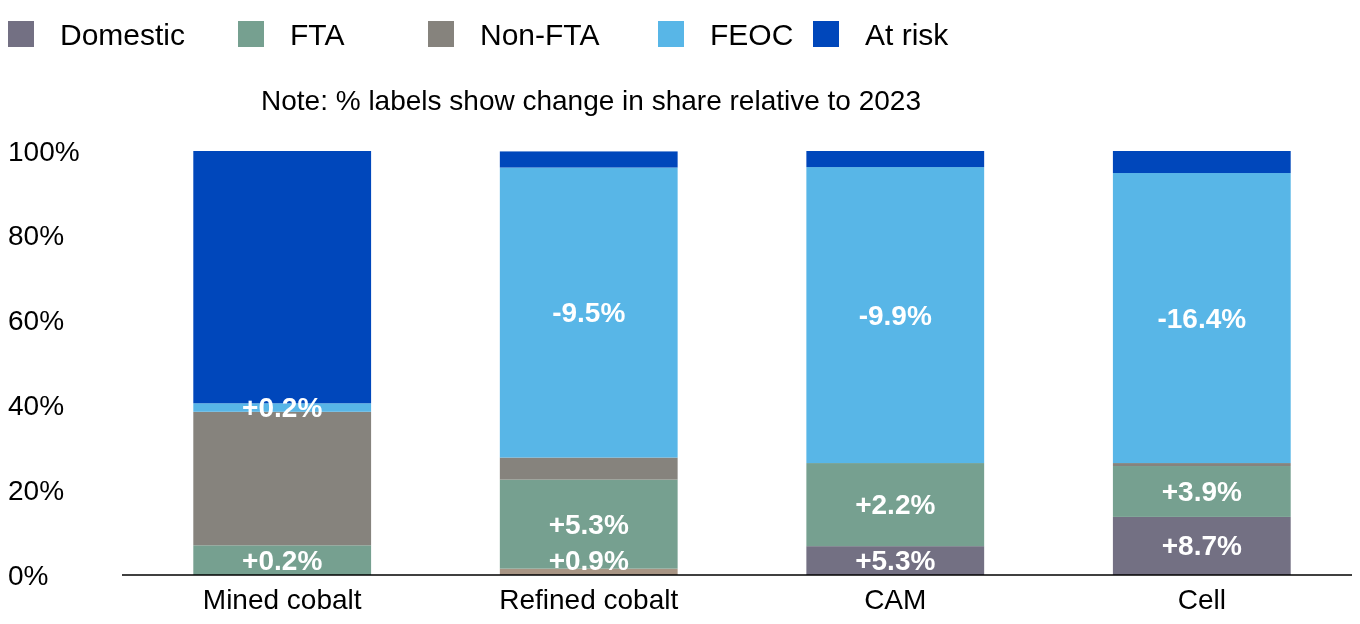 This screenshot has width=1360, height=624. Describe the element at coordinates (1201, 599) in the screenshot. I see `x-tick-label: Cell` at that location.